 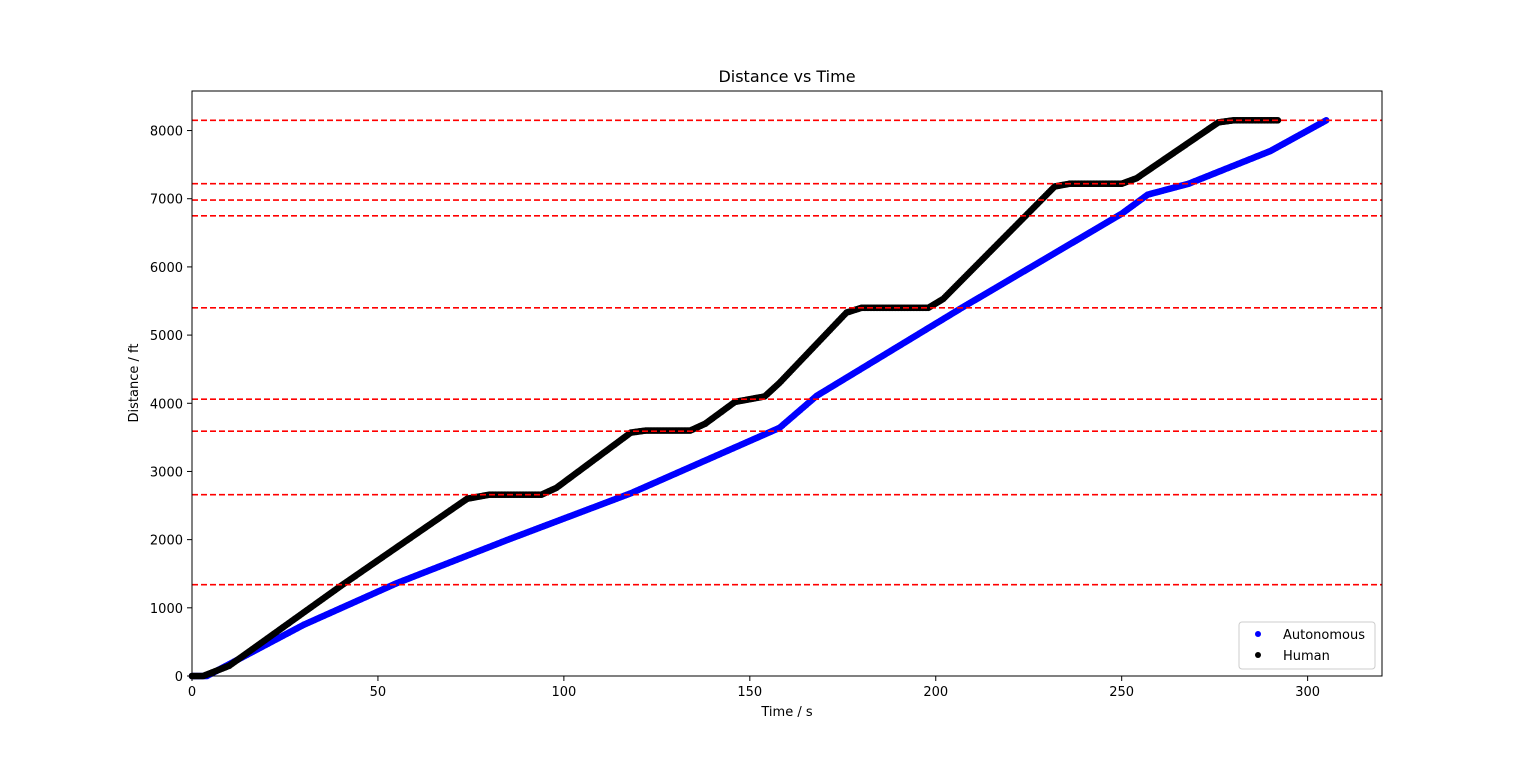 What do you see at coordinates (166, 200) in the screenshot?
I see `y-tick-label: 7000` at bounding box center [166, 200].